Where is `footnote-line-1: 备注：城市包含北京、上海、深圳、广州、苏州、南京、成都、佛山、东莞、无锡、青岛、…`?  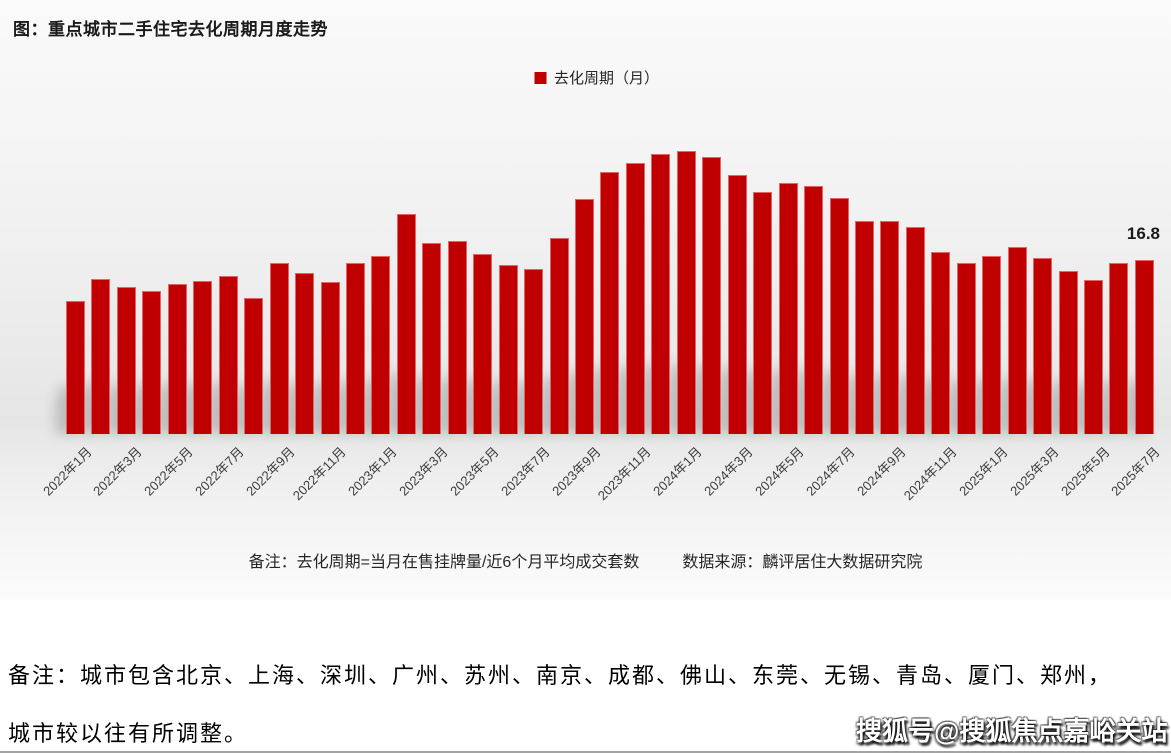
footnote-line-1: 备注：城市包含北京、上海、深圳、广州、苏州、南京、成都、佛山、东莞、无锡、青岛、… is located at coordinates (560, 675).